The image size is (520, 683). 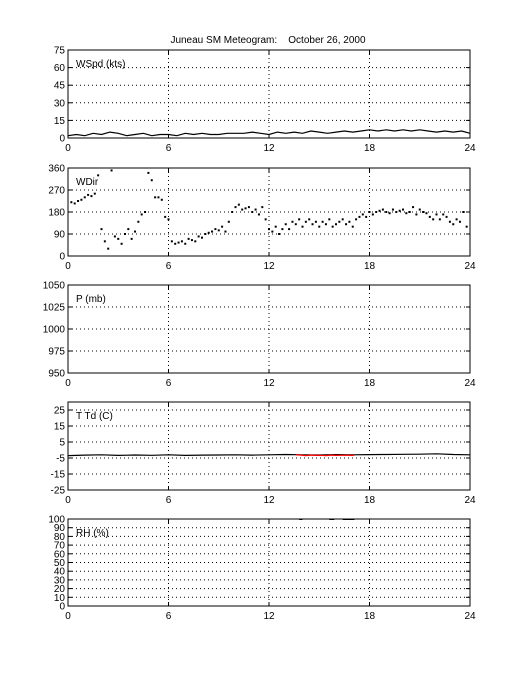 What do you see at coordinates (60, 51) in the screenshot?
I see `y-tick-label: 75` at bounding box center [60, 51].